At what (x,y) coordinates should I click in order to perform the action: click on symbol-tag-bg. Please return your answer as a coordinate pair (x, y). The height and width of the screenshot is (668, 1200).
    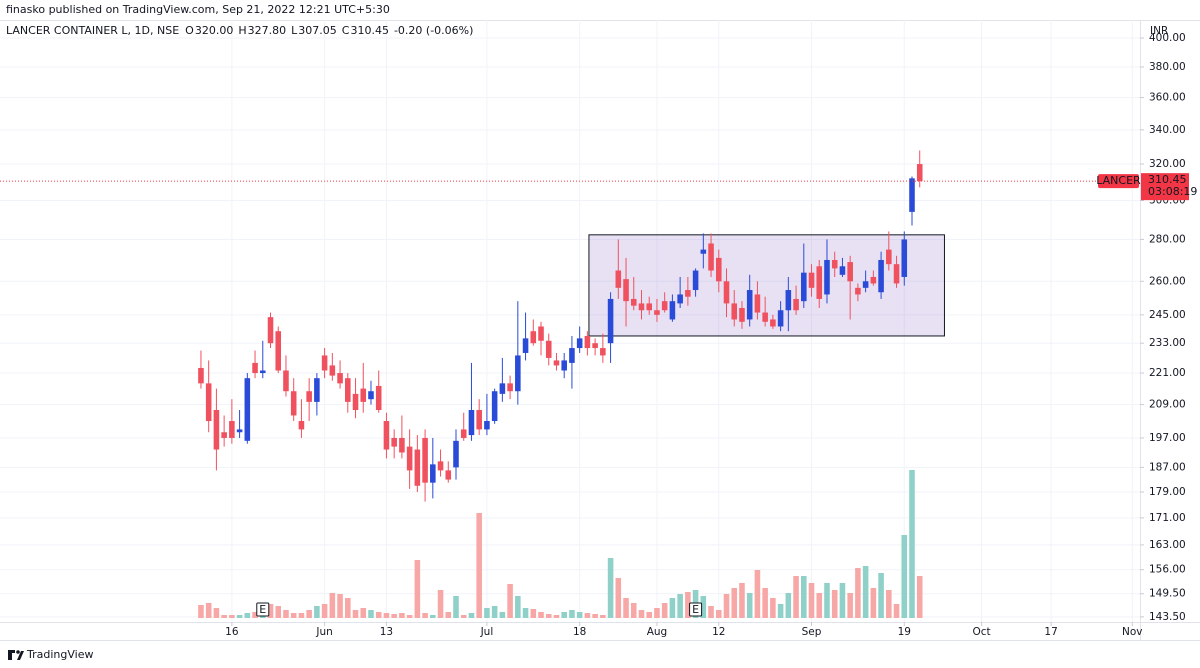
    Looking at the image, I should click on (1118, 181).